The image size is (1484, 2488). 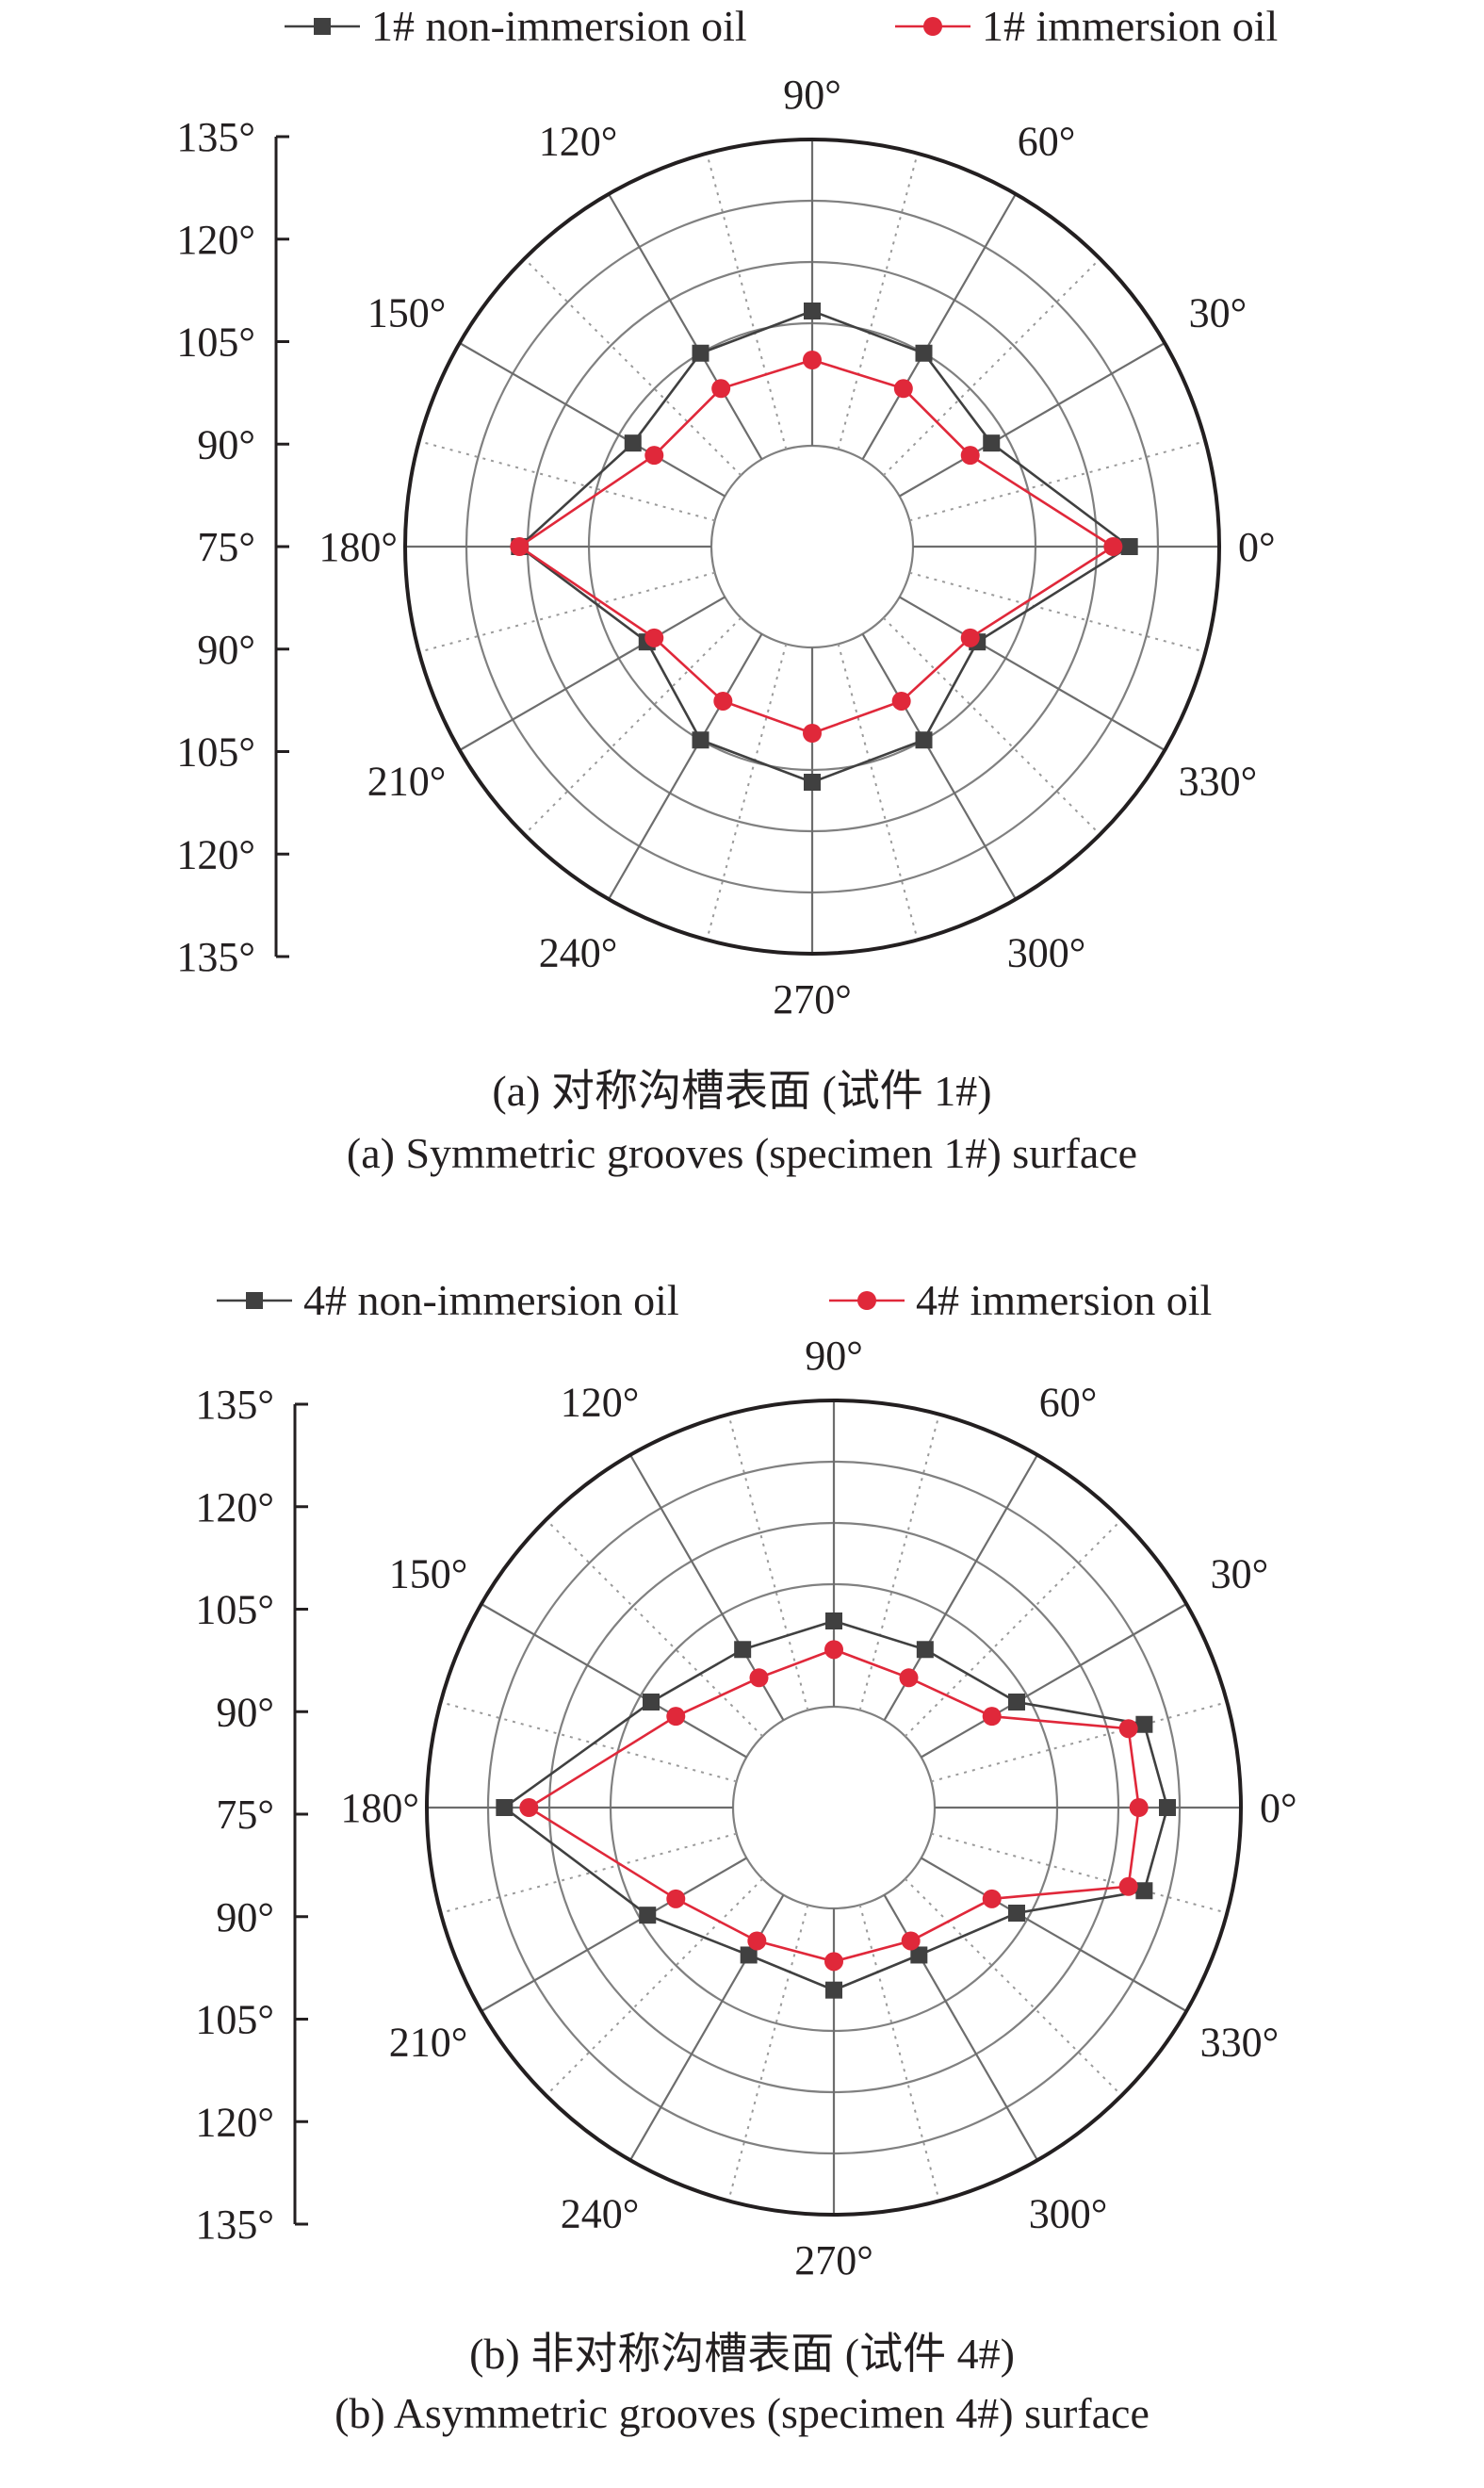 What do you see at coordinates (742, 2354) in the screenshot?
I see `caption-b-cn: (b) 非对称沟槽表面 (试件 4#)` at bounding box center [742, 2354].